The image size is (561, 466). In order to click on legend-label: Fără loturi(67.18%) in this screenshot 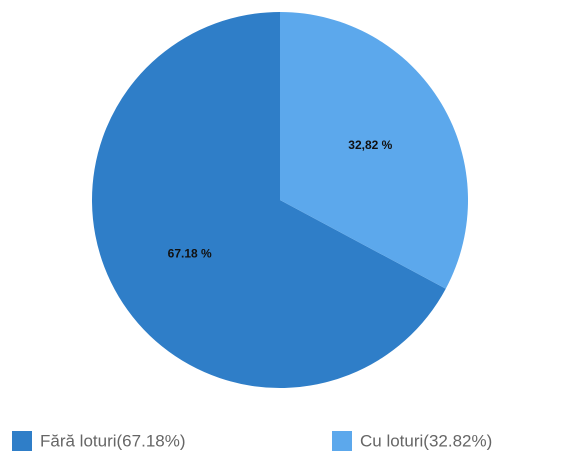, I will do `click(113, 440)`.